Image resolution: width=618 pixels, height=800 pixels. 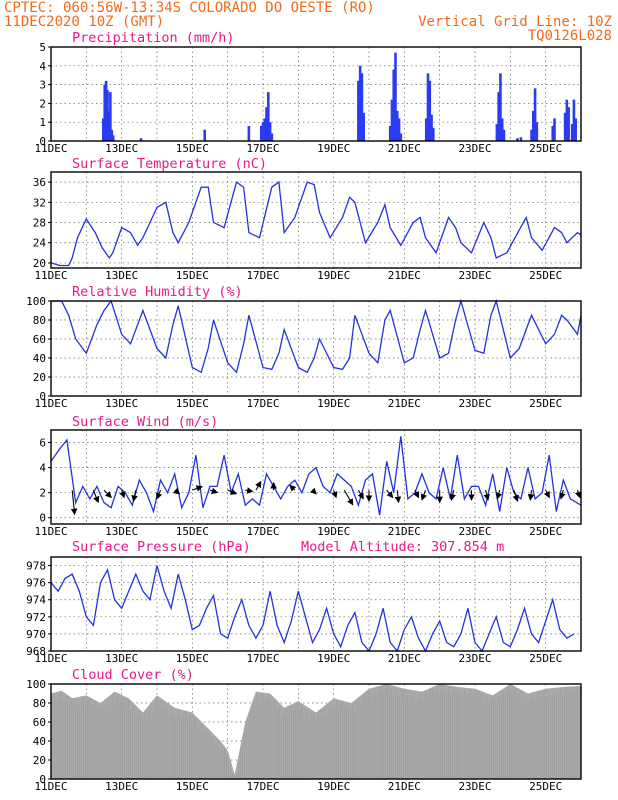 What do you see at coordinates (36, 566) in the screenshot?
I see `y-tick-label: 978` at bounding box center [36, 566].